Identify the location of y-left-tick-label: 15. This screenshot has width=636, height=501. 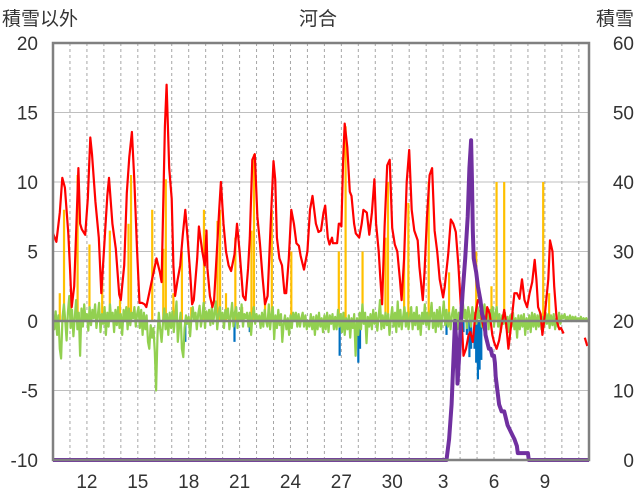
(27, 114).